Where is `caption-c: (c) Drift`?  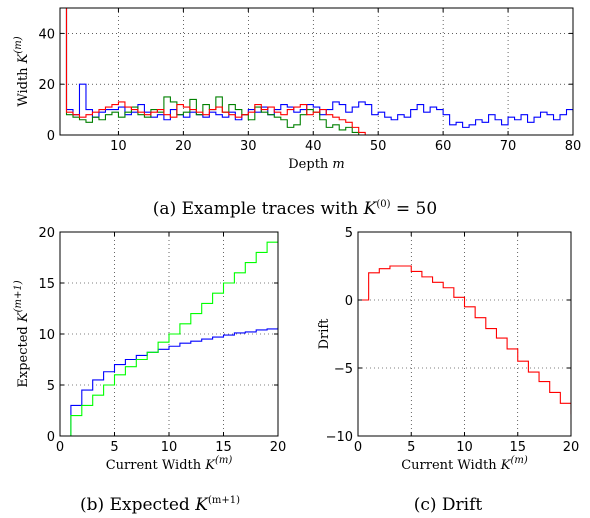 caption-c: (c) Drift is located at coordinates (448, 505).